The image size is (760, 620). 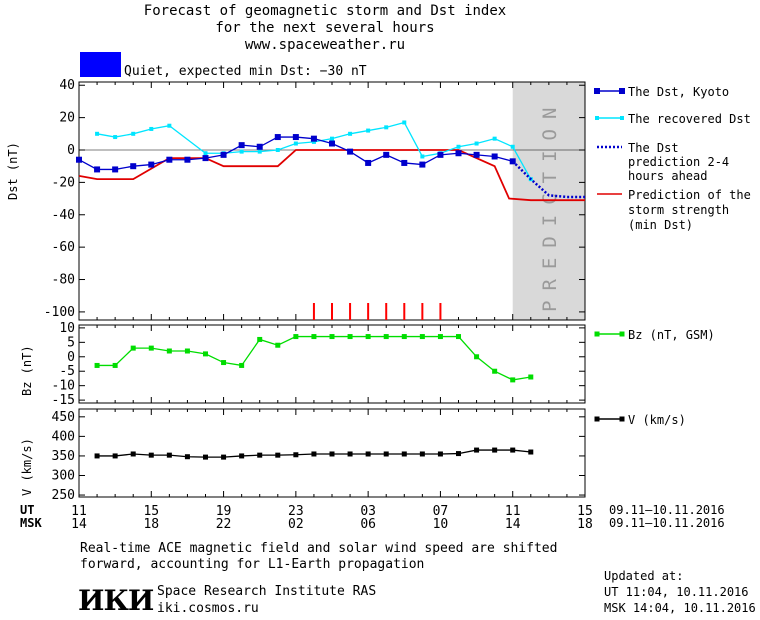 What do you see at coordinates (368, 524) in the screenshot?
I see `msk-tick-label: 06` at bounding box center [368, 524].